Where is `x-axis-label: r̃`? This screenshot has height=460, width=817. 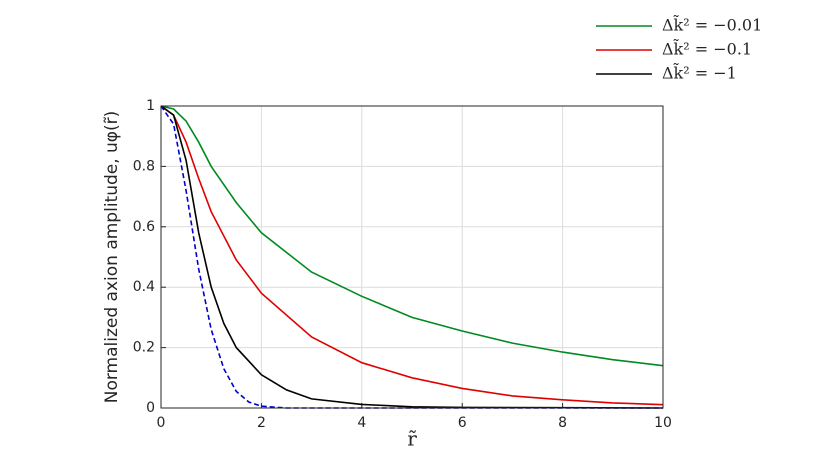
x-axis-label: r̃ is located at coordinates (412, 439).